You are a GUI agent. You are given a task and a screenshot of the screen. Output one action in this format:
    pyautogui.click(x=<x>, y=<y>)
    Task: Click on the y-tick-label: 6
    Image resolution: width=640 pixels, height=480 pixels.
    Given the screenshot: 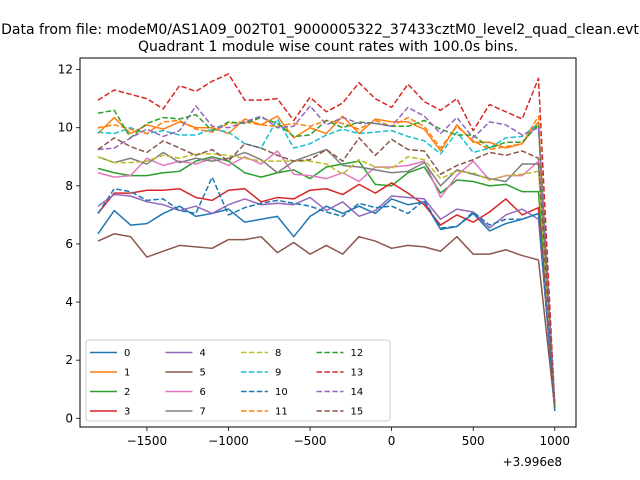 What is the action you would take?
    pyautogui.click(x=69, y=244)
    